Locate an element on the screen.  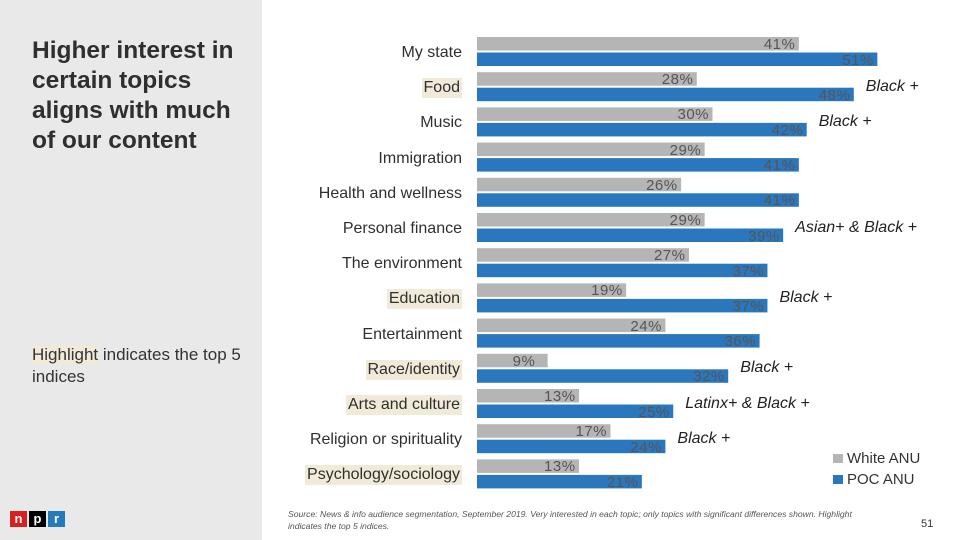
bar-poc-anu-my-state is located at coordinates (677, 59).